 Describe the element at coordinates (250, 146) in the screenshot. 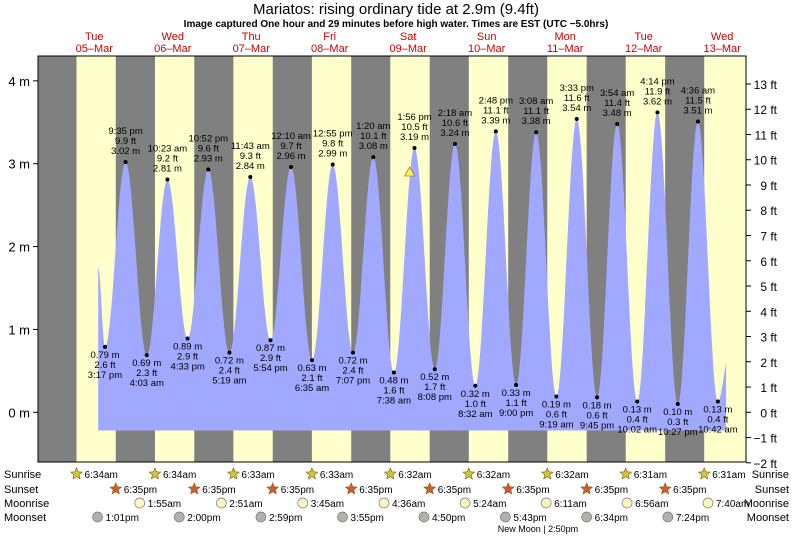

I see `tide-label-line: 11:43 am` at that location.